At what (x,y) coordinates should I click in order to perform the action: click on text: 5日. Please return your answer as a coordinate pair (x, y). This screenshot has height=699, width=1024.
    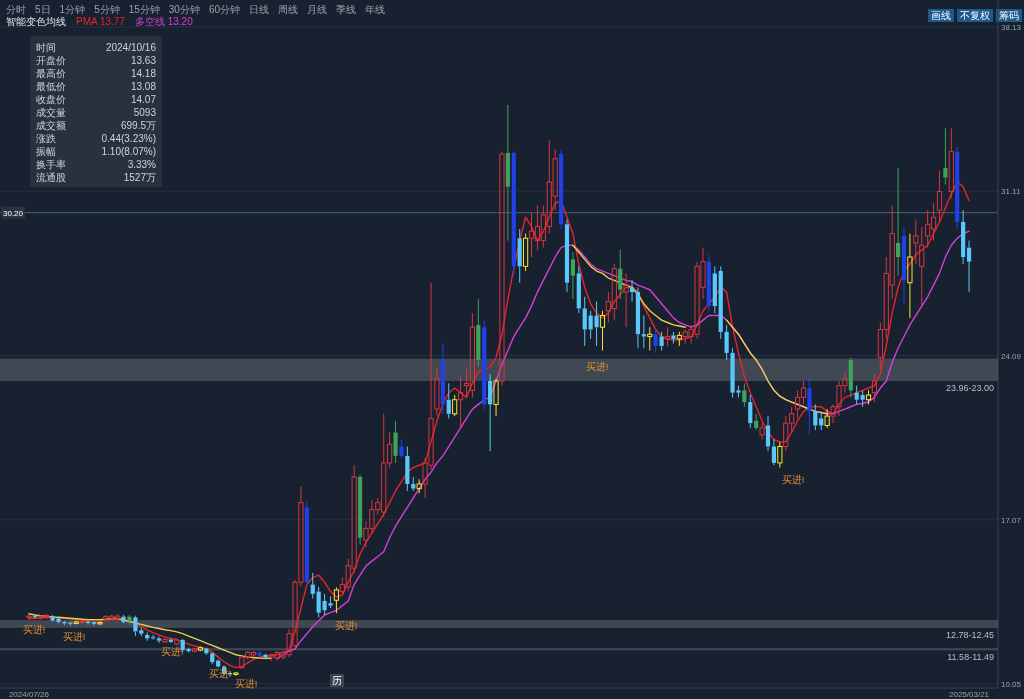
    Looking at the image, I should click on (43, 9).